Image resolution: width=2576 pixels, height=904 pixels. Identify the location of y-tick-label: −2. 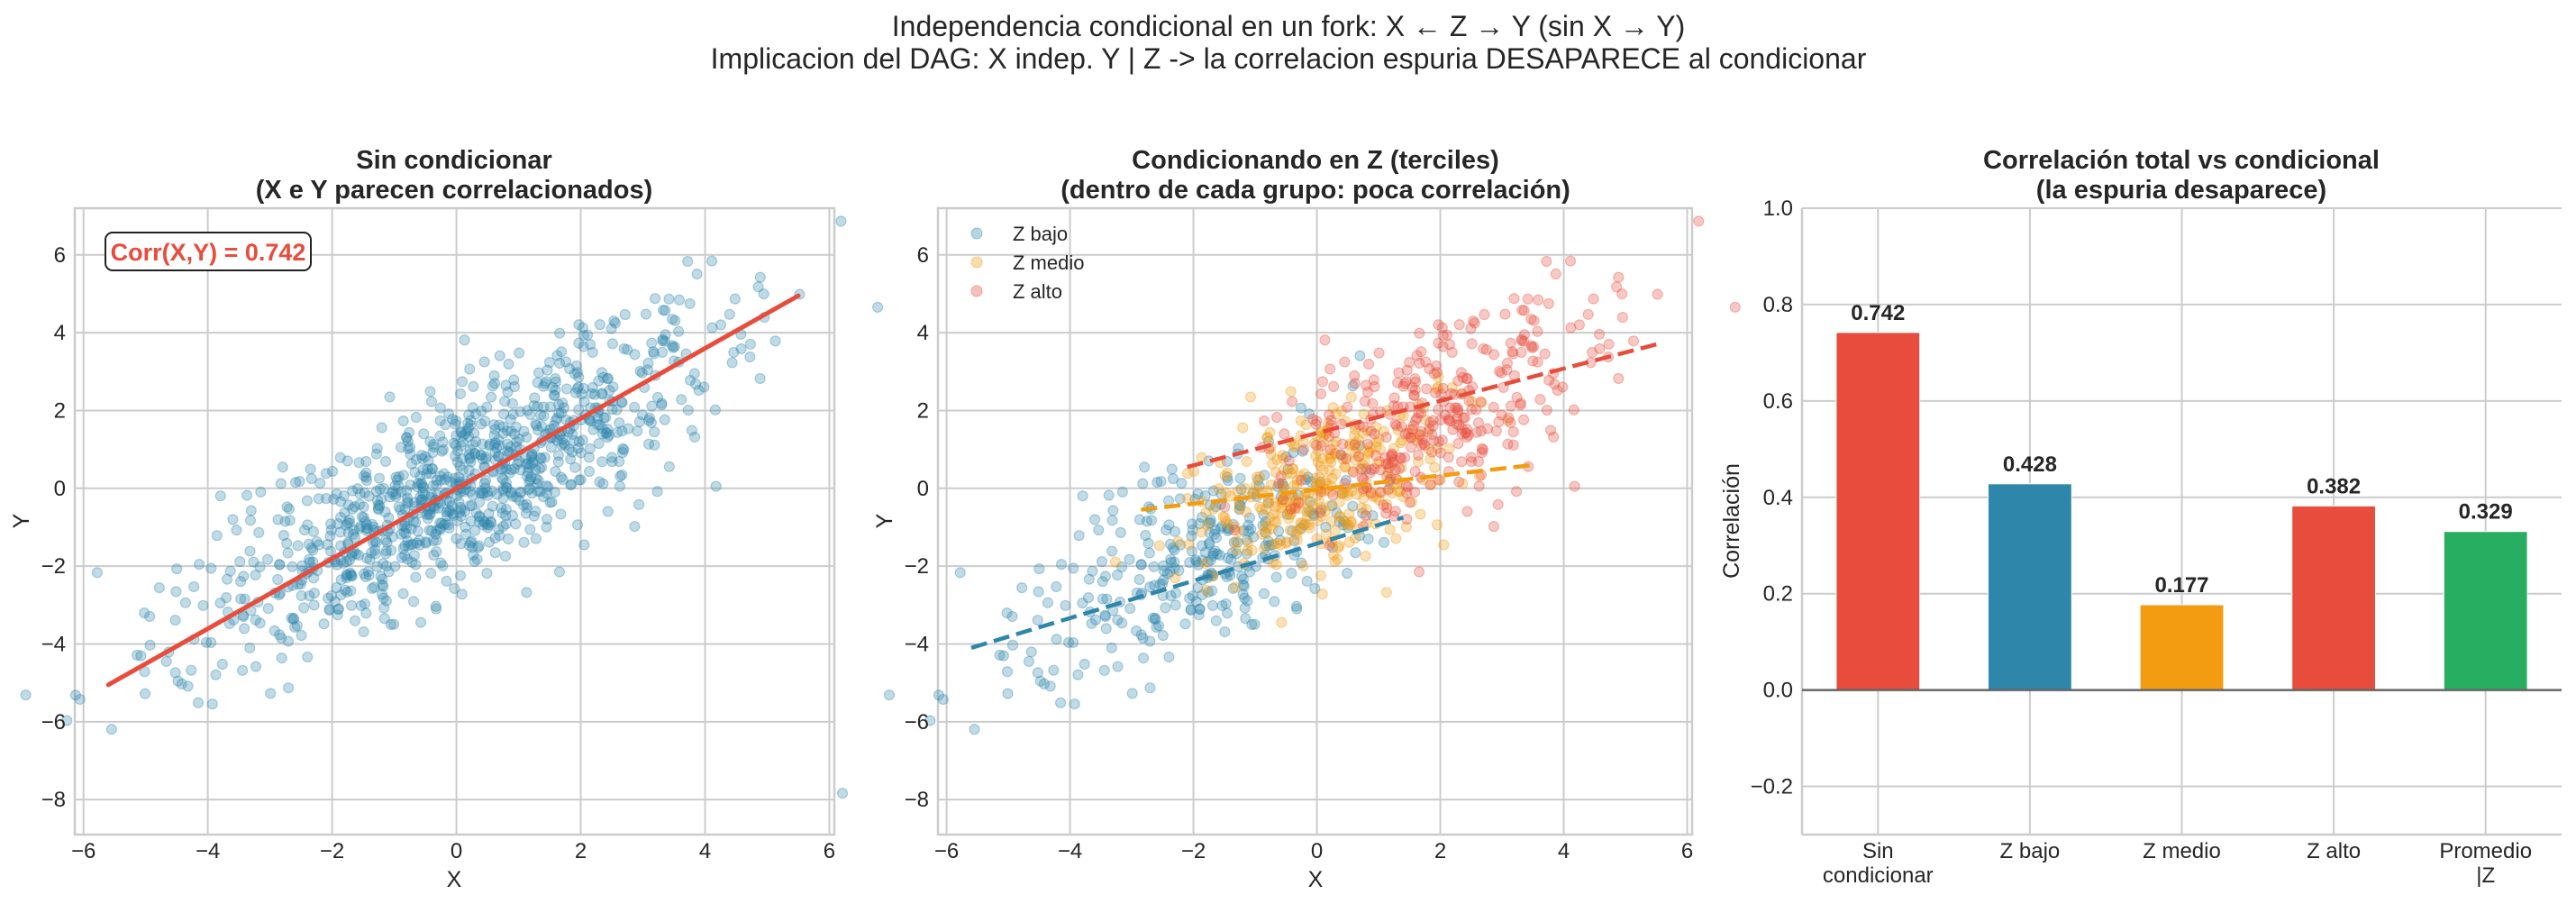
(53, 566).